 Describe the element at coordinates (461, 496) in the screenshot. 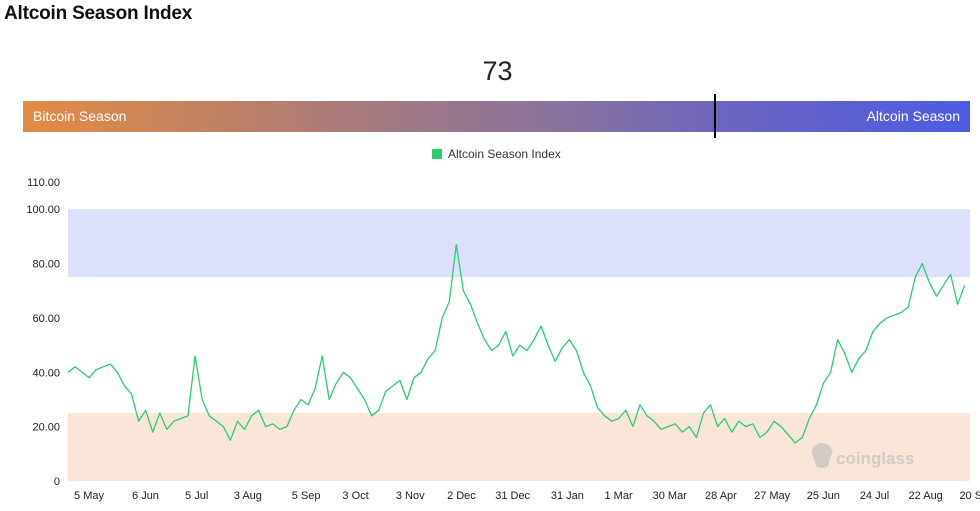

I see `x-tick-label: 2 Dec` at that location.